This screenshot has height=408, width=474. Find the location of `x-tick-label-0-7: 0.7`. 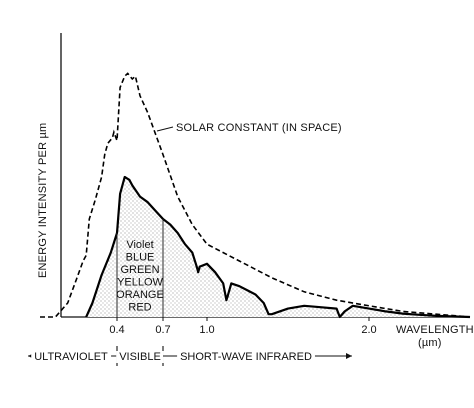

x-tick-label-0-7: 0.7 is located at coordinates (162, 330).